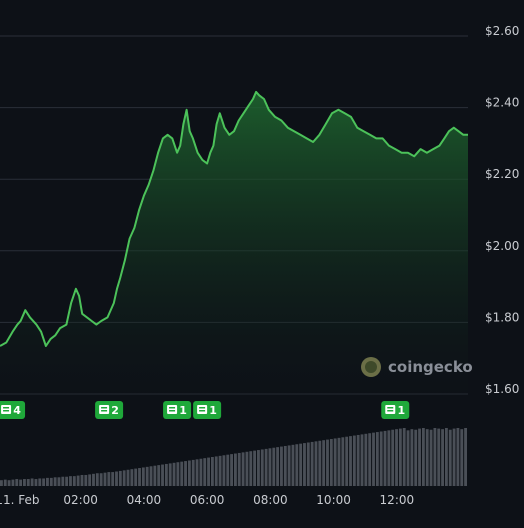 This screenshot has width=524, height=528. Describe the element at coordinates (502, 31) in the screenshot. I see `y-tick-label: $2.60` at that location.